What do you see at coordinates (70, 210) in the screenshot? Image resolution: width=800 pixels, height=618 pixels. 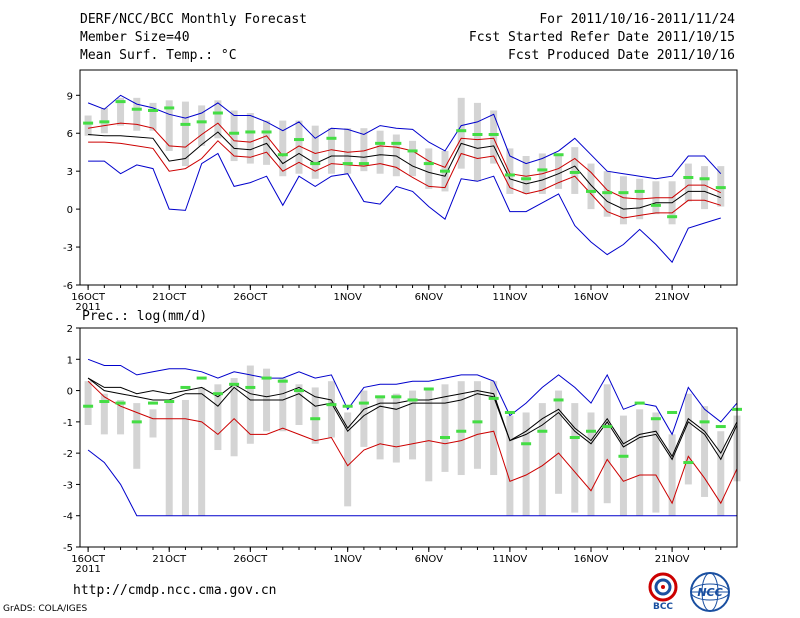 I see `y-tick-label: 0` at bounding box center [70, 210].